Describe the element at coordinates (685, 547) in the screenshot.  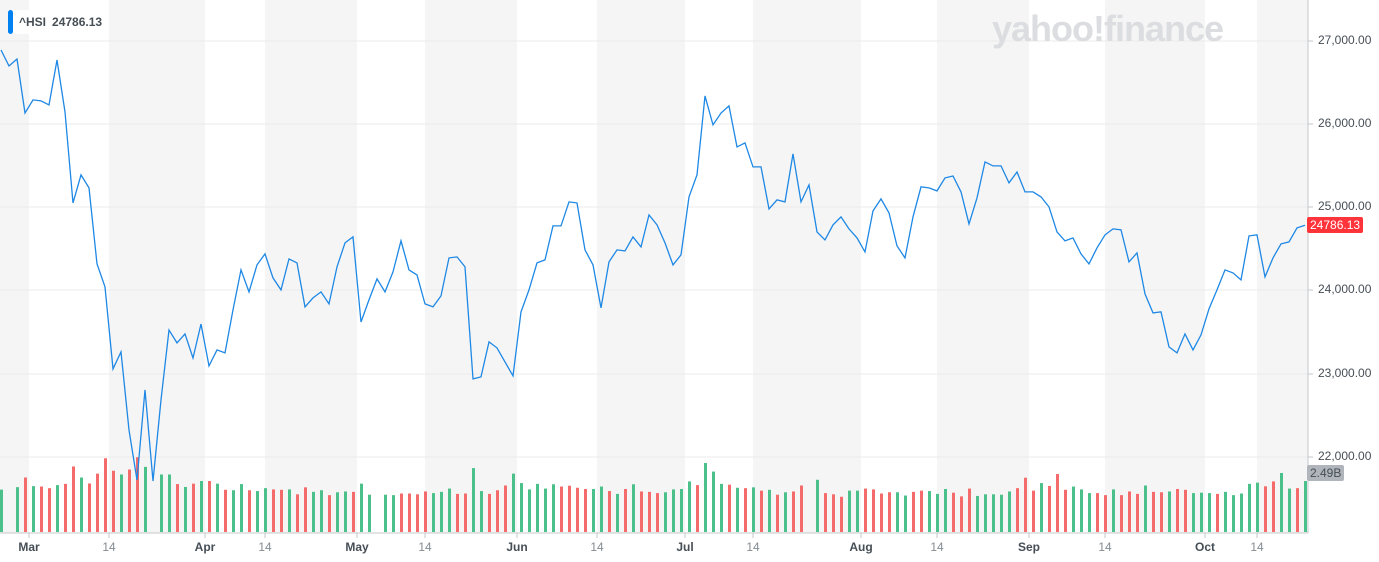
I see `x-tick-label: Jul` at that location.